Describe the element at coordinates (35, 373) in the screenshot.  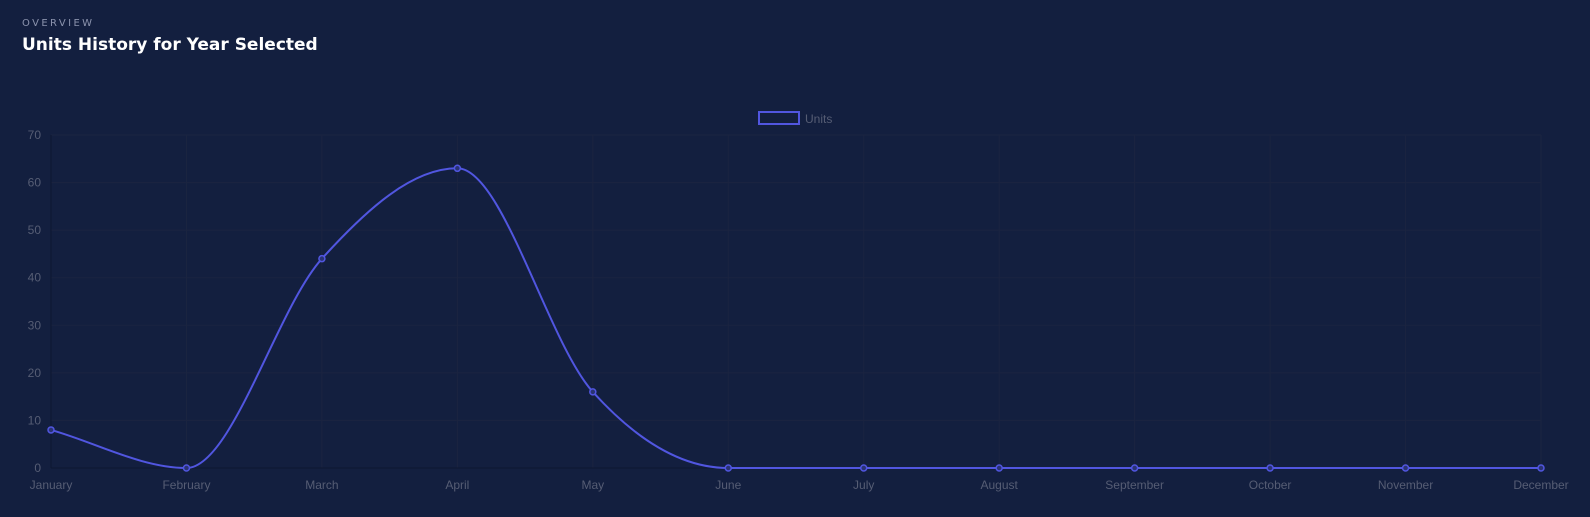
I see `y-tick-label: 20` at that location.